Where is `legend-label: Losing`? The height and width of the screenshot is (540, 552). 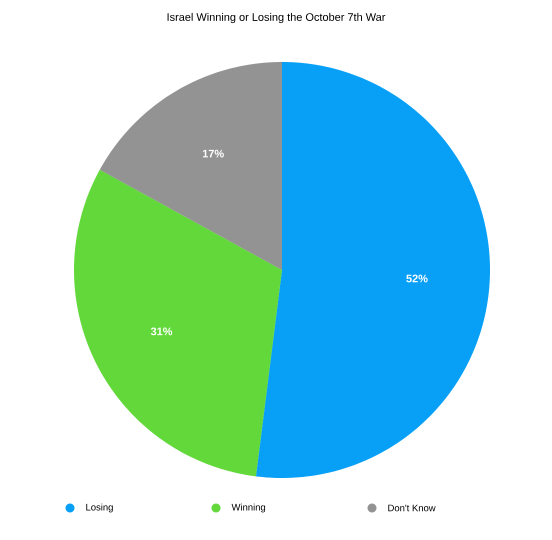
legend-label: Losing is located at coordinates (99, 508).